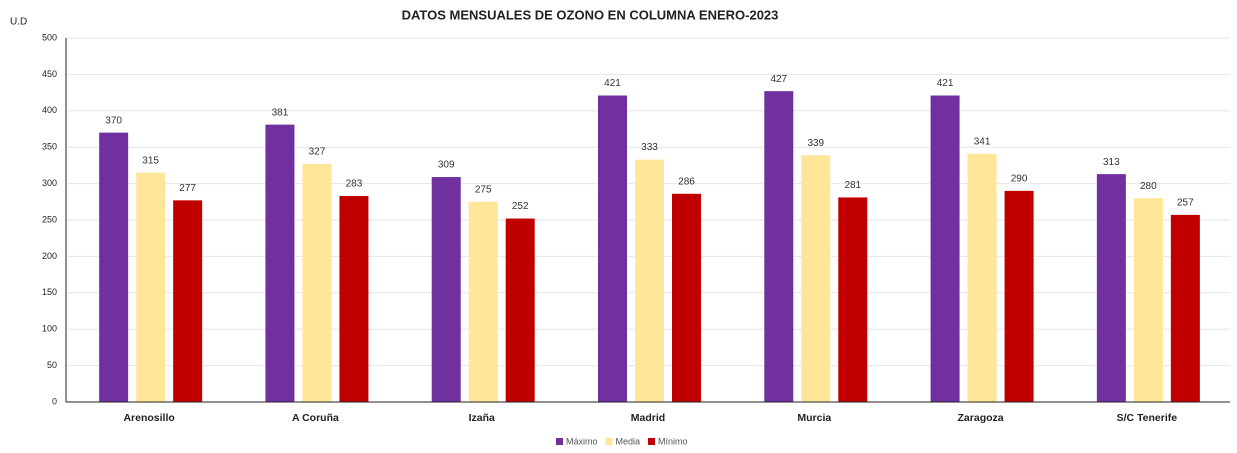 The height and width of the screenshot is (453, 1237). I want to click on x-tick-label: Arenosillo, so click(148, 418).